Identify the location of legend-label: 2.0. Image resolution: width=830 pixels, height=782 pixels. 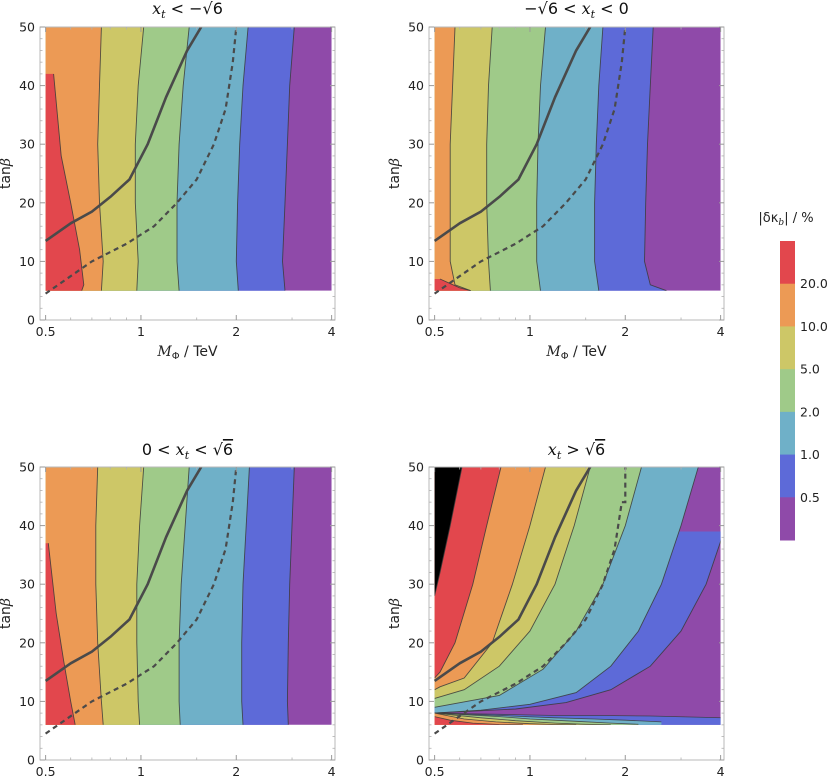
(810, 411).